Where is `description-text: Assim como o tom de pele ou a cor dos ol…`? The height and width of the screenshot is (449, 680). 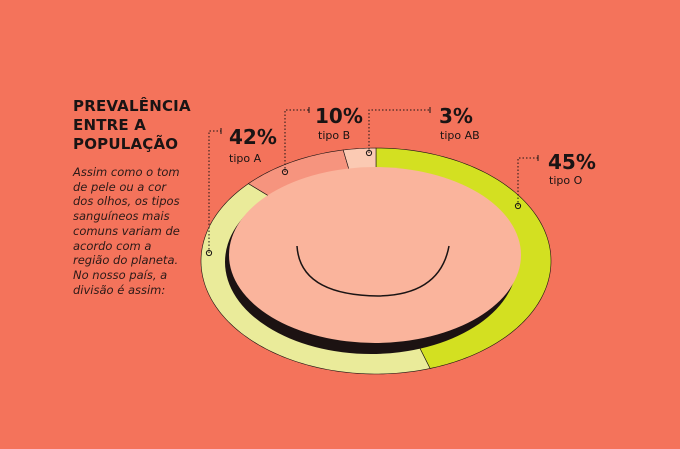
description-text: Assim como o tom de pele ou a cor dos ol… is located at coordinates (126, 231).